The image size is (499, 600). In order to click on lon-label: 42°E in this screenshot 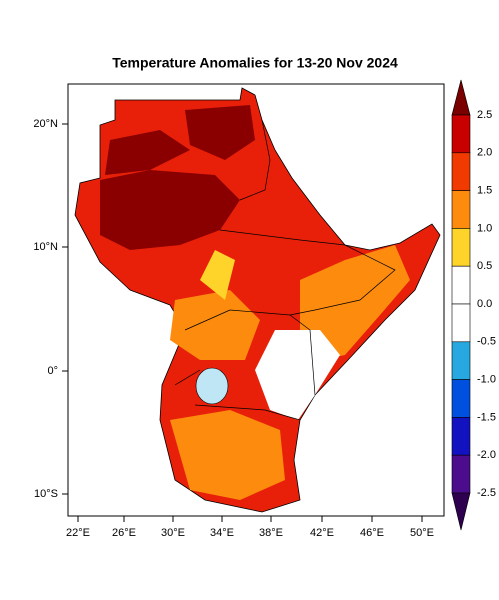, I will do `click(322, 533)`.